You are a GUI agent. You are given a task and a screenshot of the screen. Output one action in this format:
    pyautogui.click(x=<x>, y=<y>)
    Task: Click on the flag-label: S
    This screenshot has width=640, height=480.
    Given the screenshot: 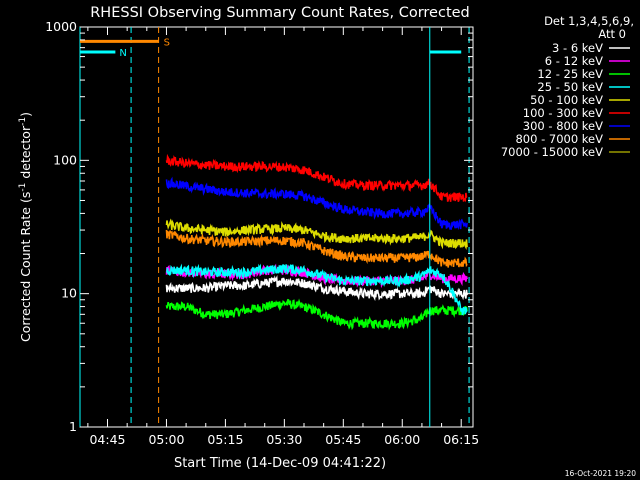 What is the action you would take?
    pyautogui.click(x=167, y=42)
    